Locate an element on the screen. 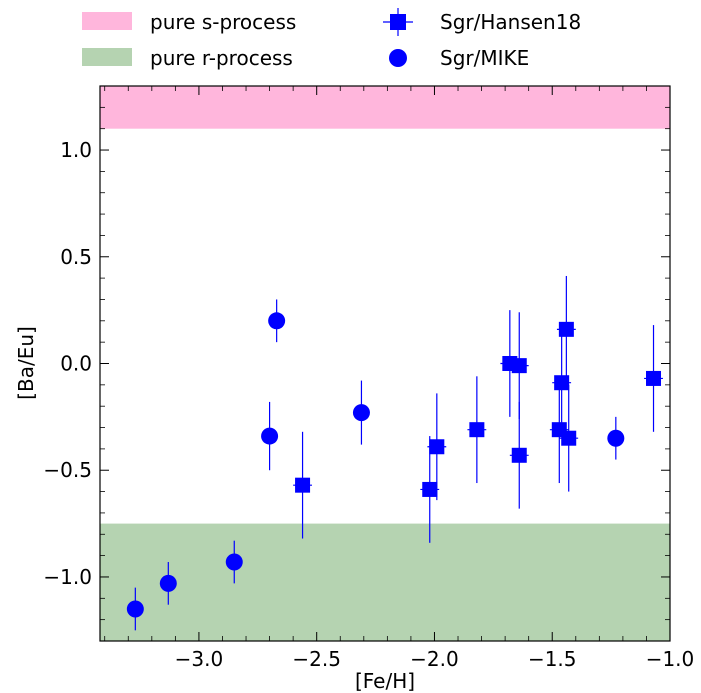 This screenshot has width=701, height=693. legend-marker-hansen18 is located at coordinates (398, 22).